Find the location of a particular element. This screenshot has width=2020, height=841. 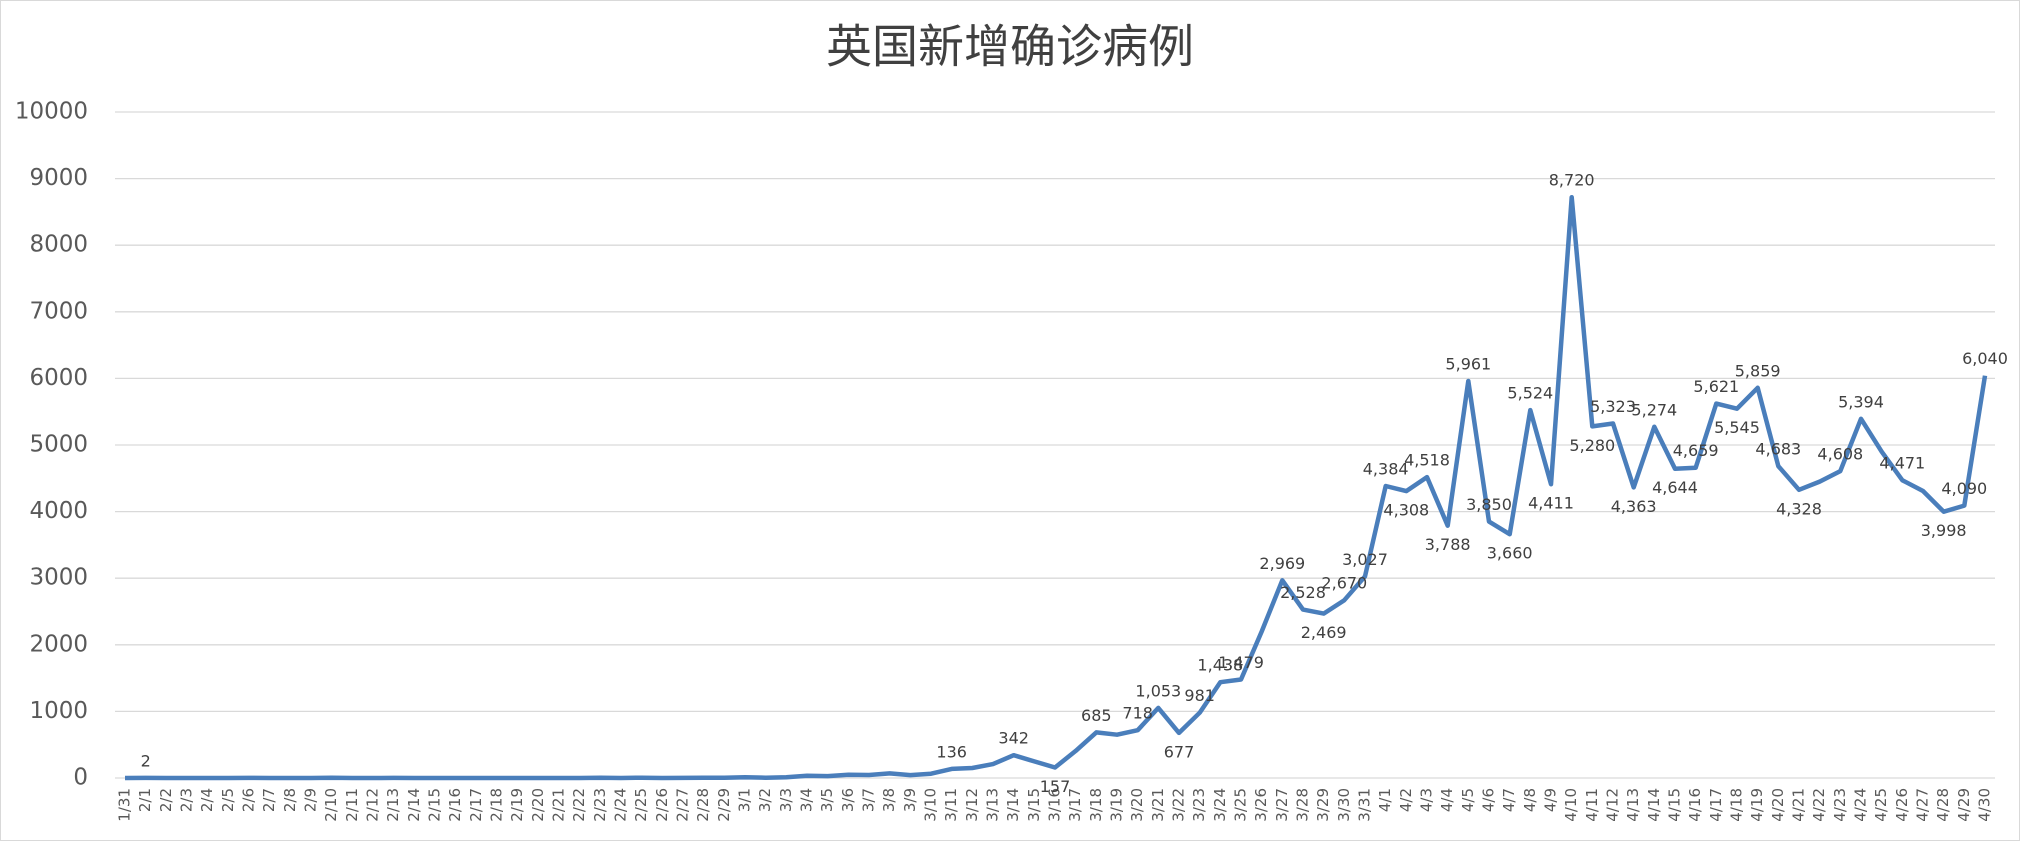

x-tick-label: 4/12 is located at coordinates (1613, 805).